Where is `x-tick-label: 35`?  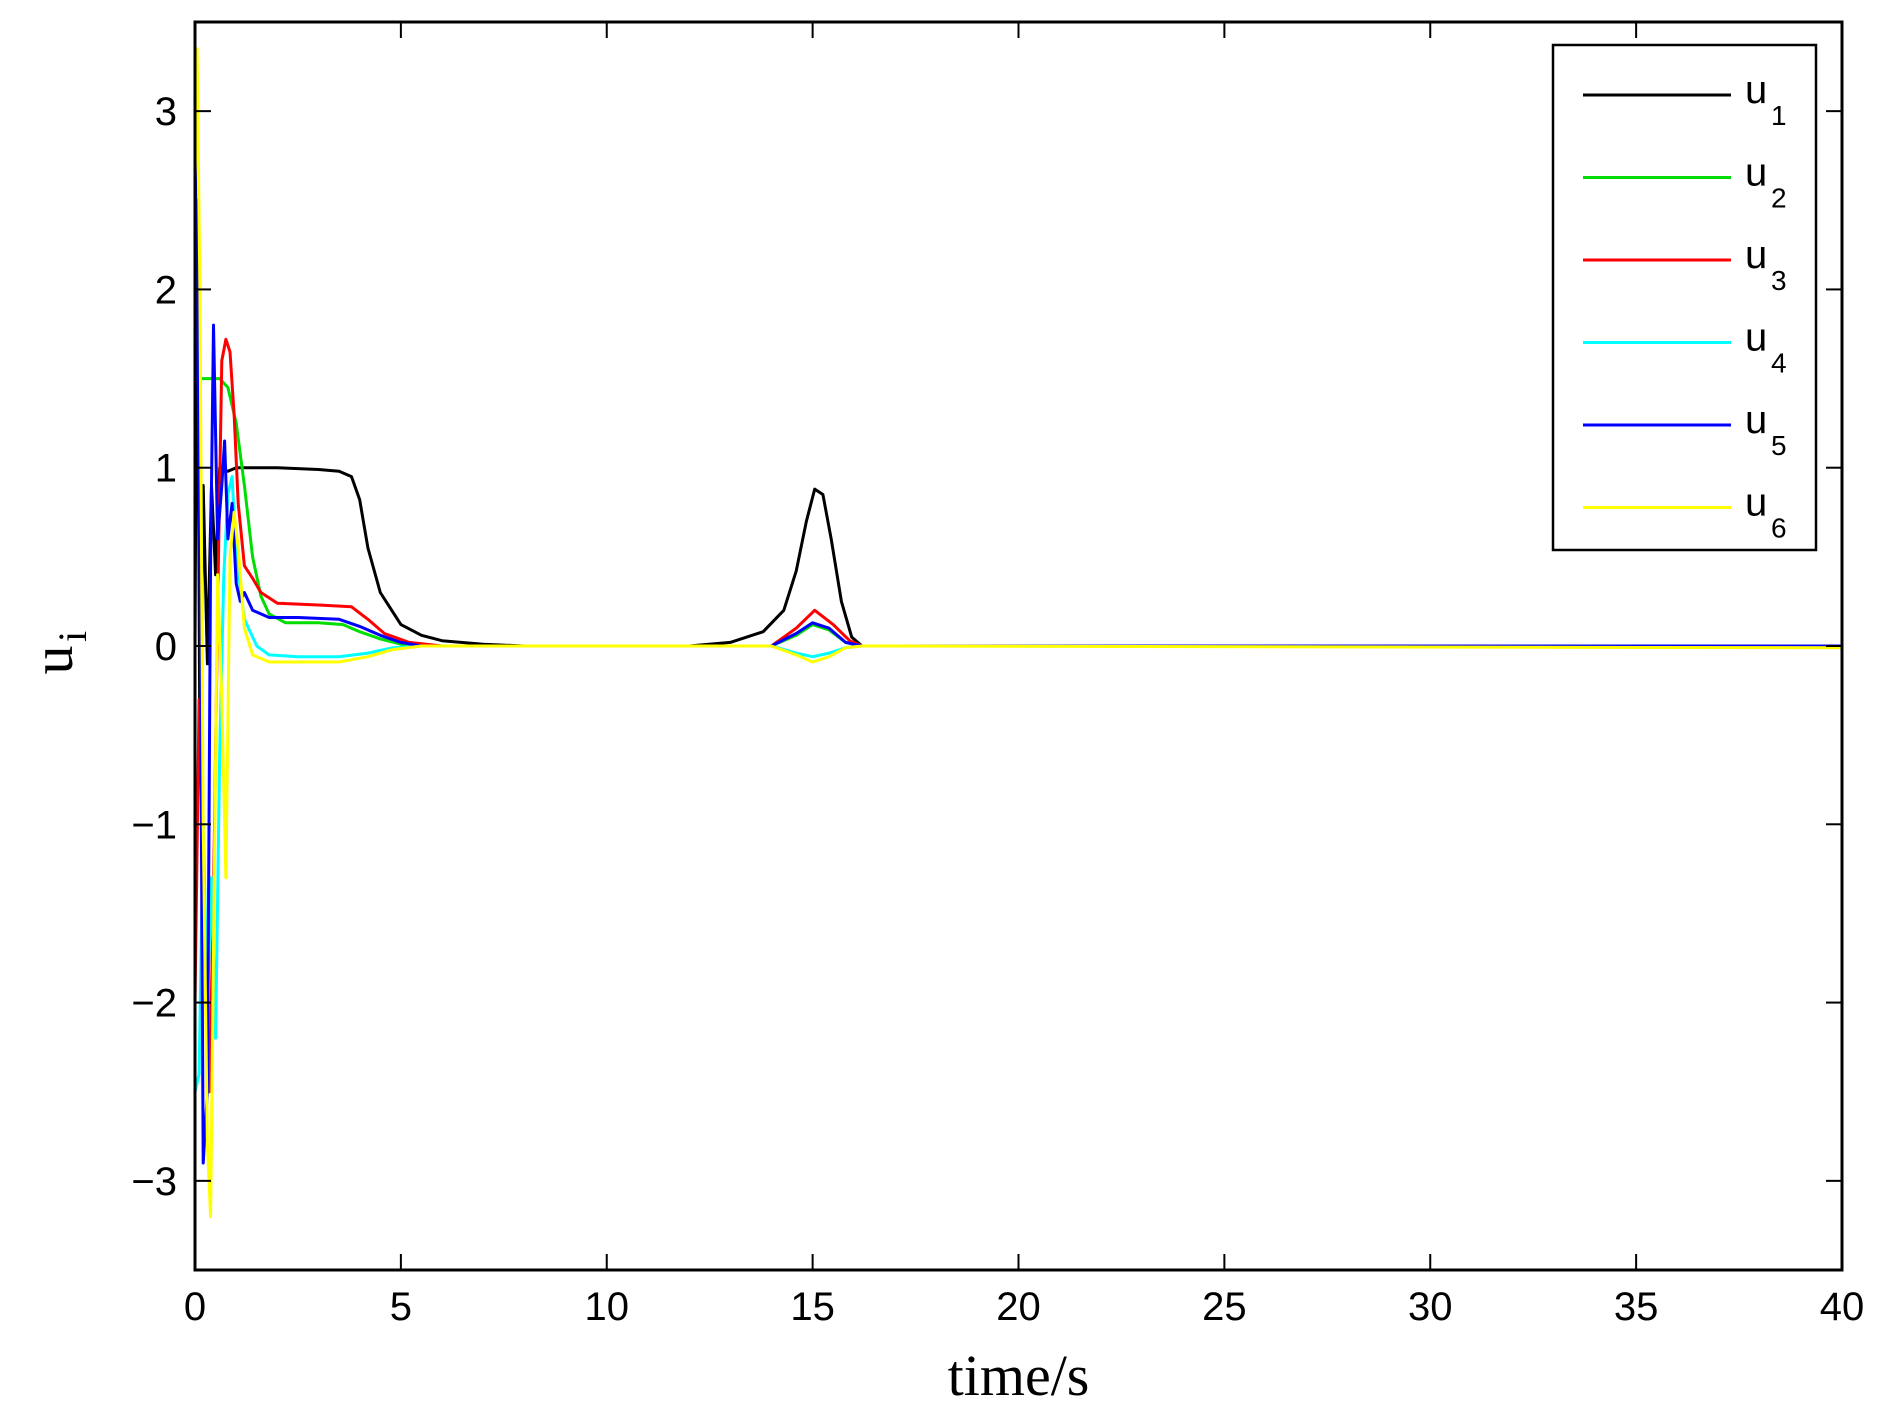
x-tick-label: 35 is located at coordinates (1636, 1307).